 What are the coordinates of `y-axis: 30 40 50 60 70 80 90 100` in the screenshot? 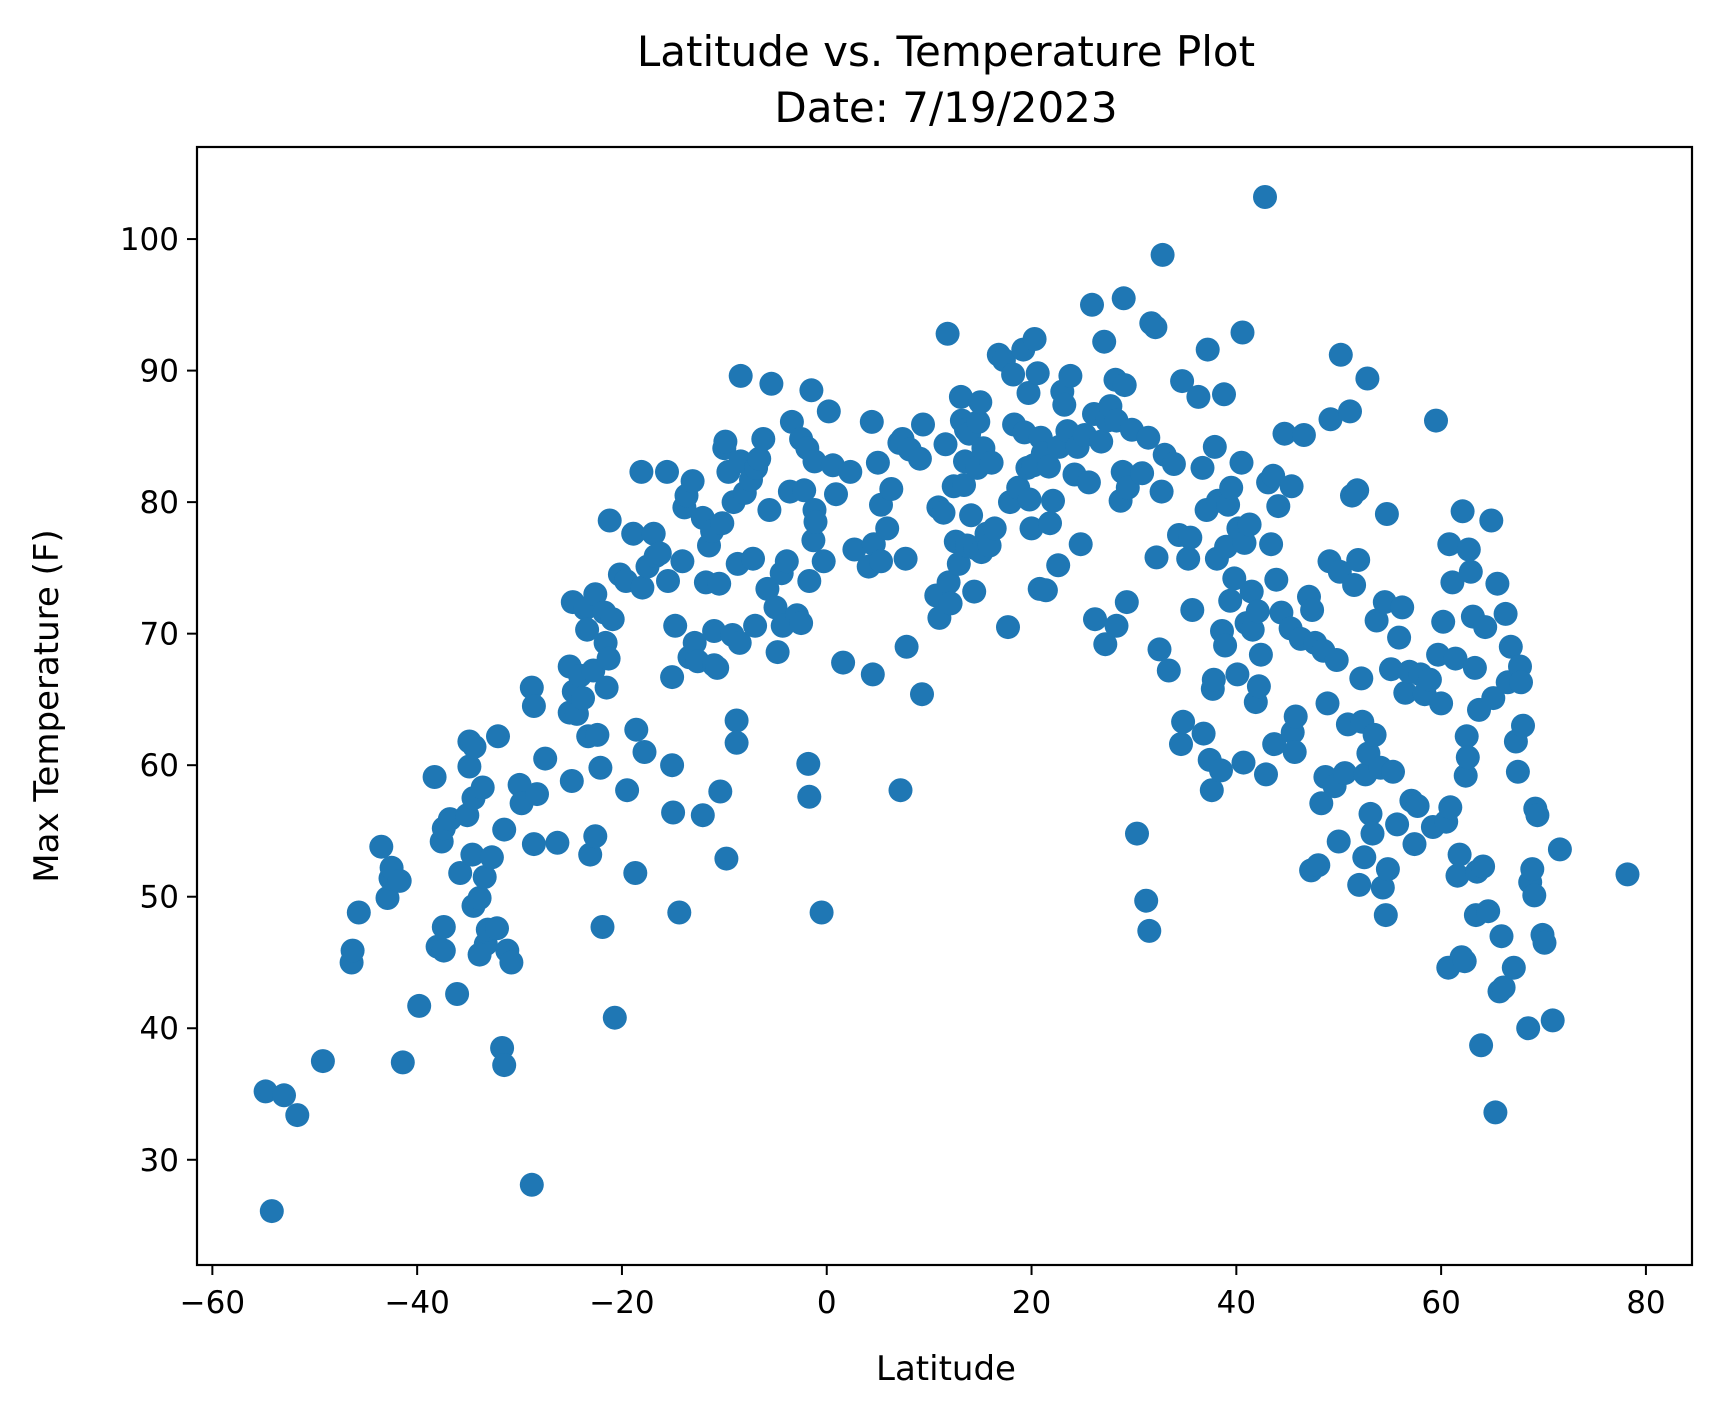 It's located at (158, 700).